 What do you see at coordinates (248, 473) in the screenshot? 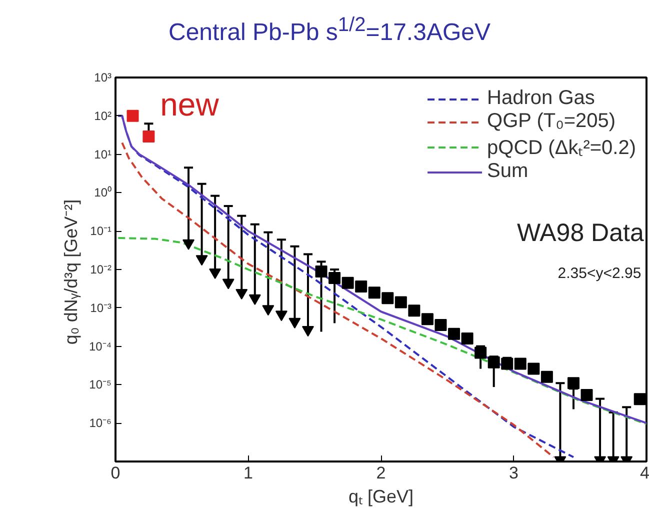
I see `x-tick-label: 1` at bounding box center [248, 473].